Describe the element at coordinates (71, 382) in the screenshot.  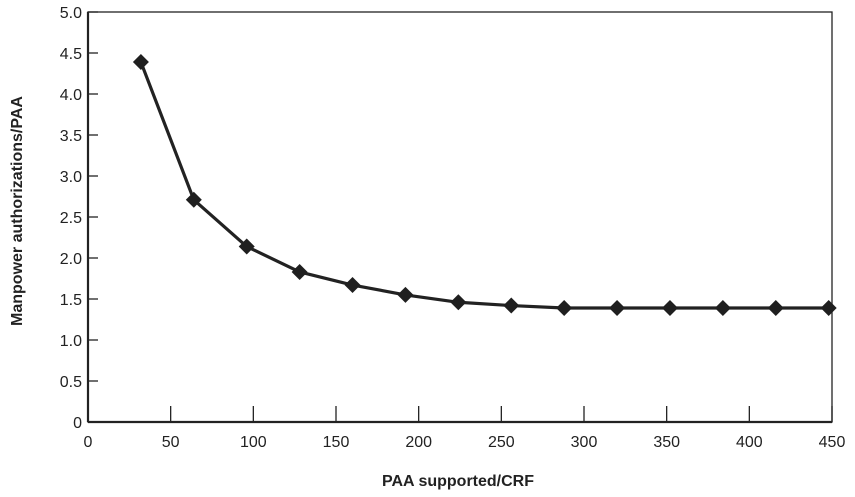
I see `y-tick-label: 0.5` at that location.